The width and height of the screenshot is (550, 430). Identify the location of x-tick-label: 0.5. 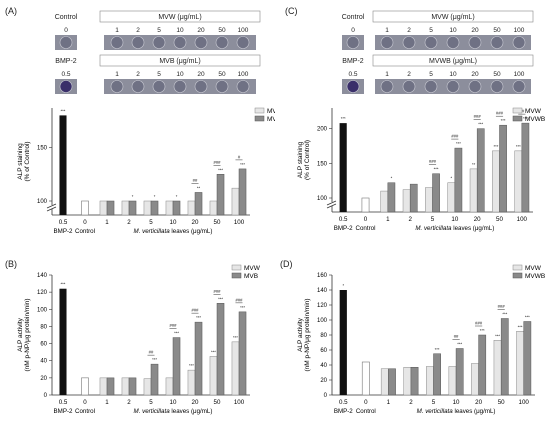
(343, 219).